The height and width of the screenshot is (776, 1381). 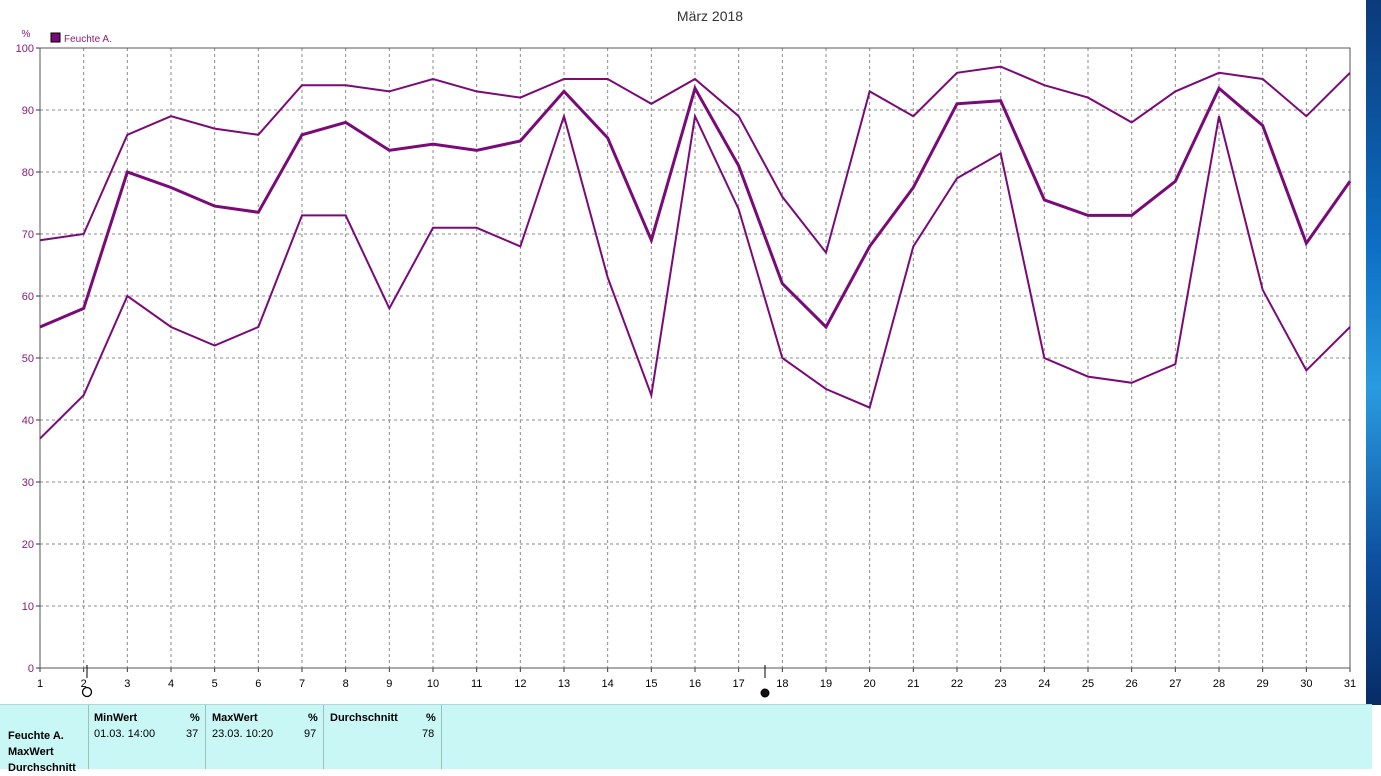 What do you see at coordinates (695, 684) in the screenshot?
I see `x-tick-label: 16` at bounding box center [695, 684].